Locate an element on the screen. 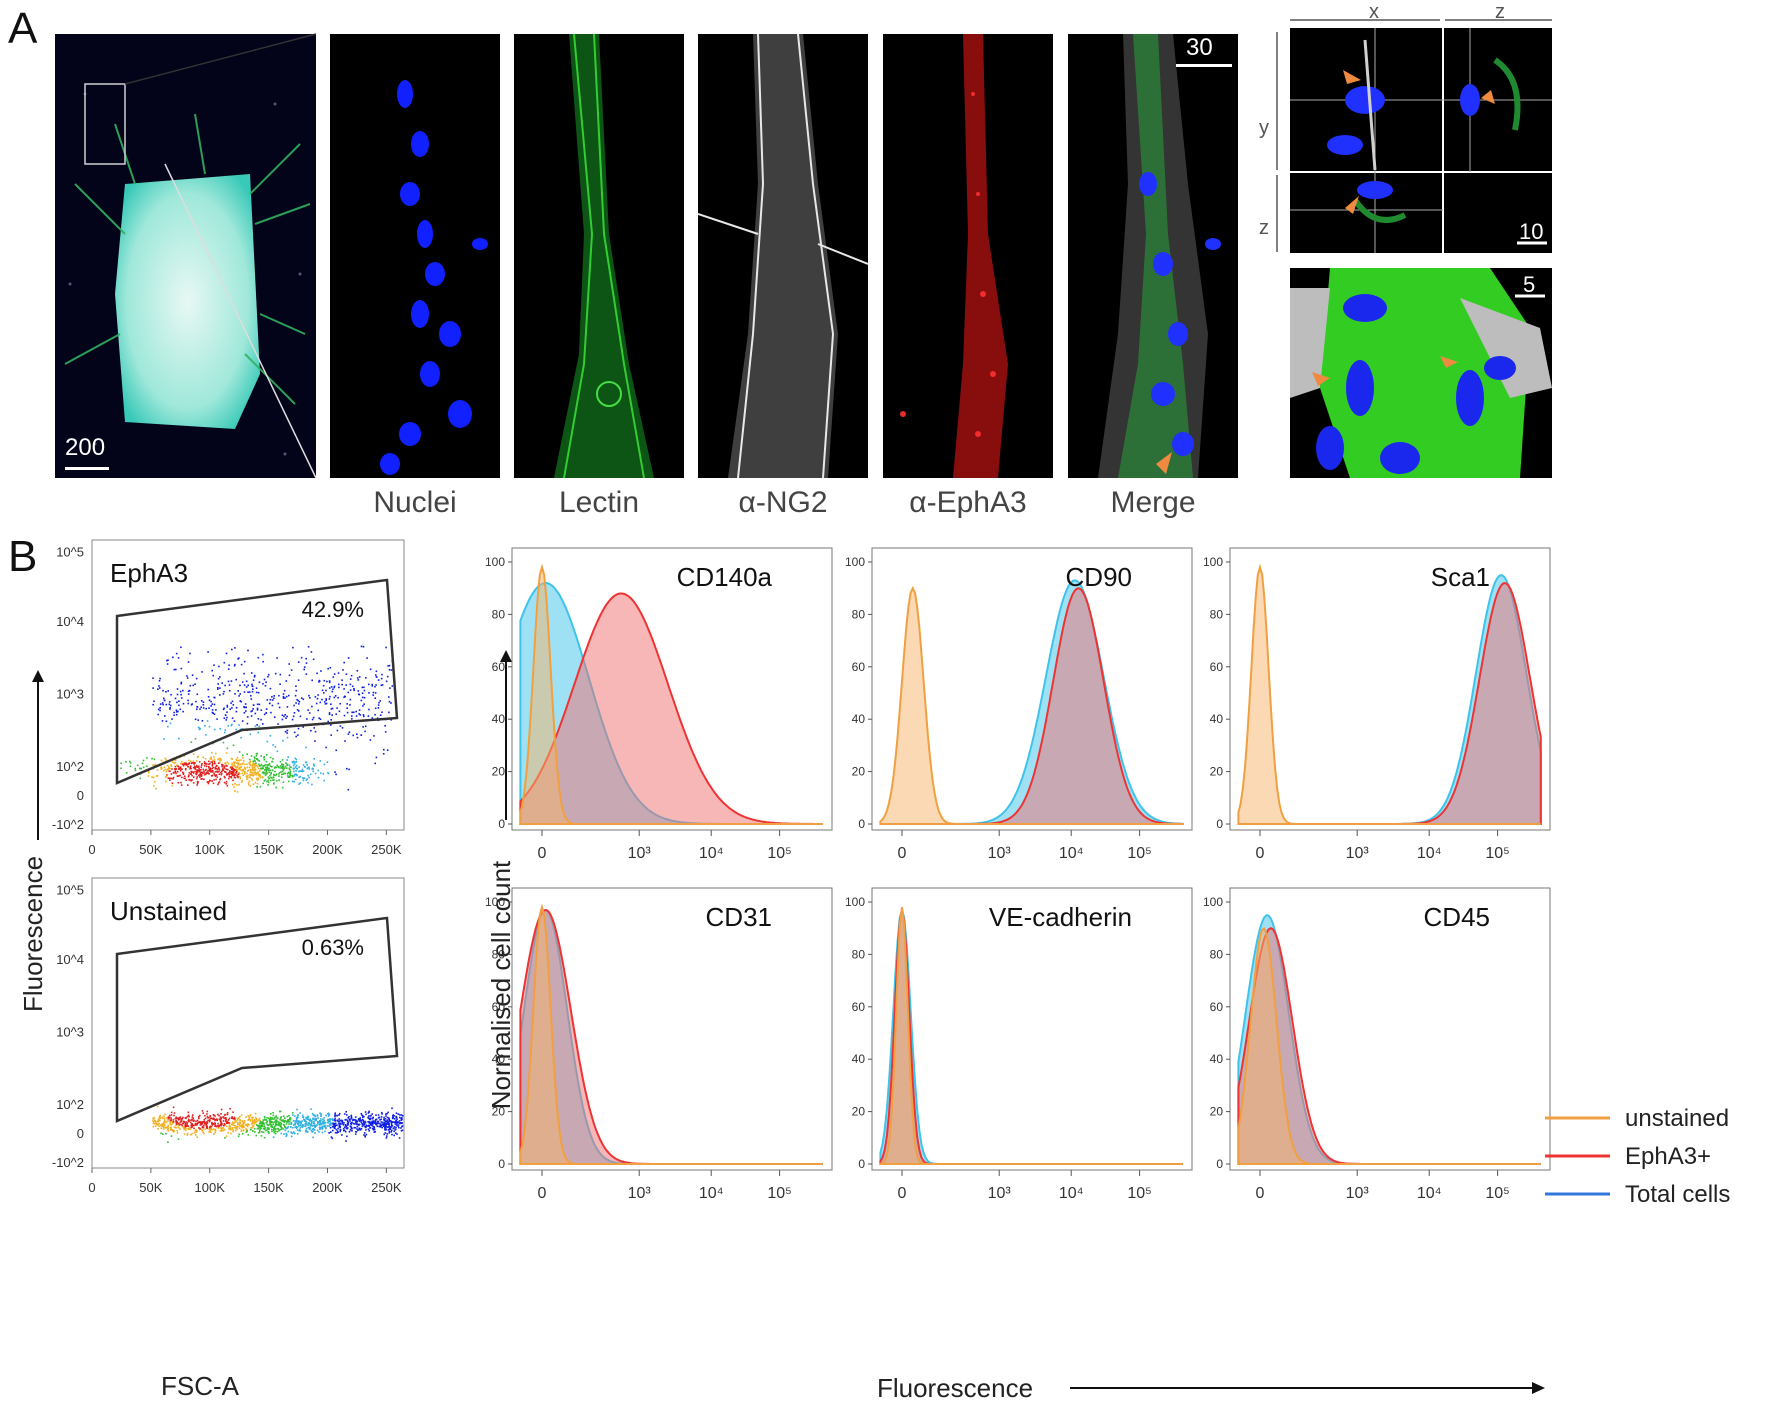 The height and width of the screenshot is (1408, 1784). hist-y-tick: 0 is located at coordinates (501, 1164).